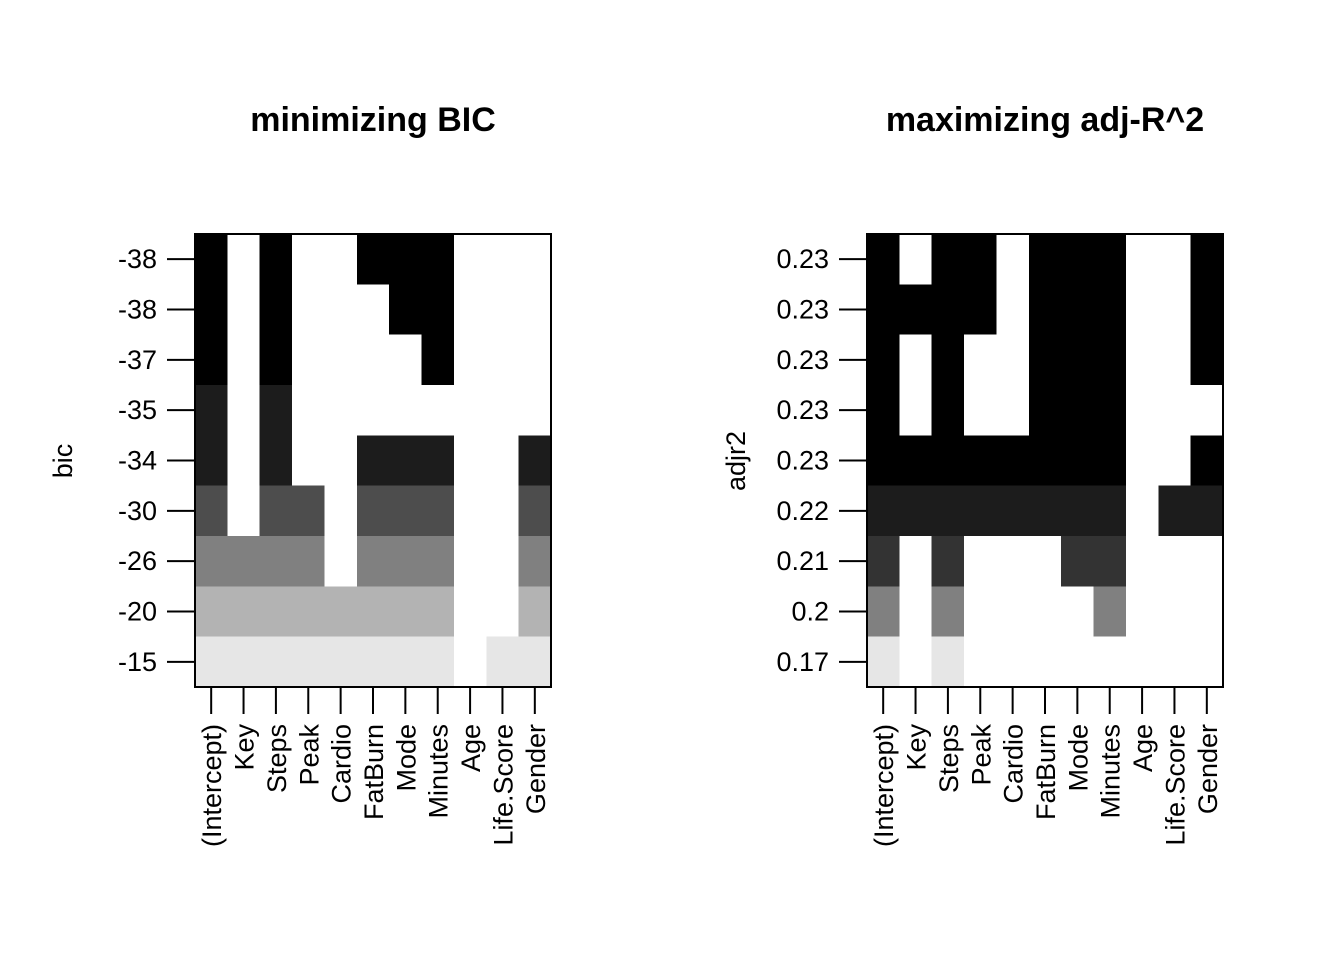 The height and width of the screenshot is (960, 1344). What do you see at coordinates (137, 259) in the screenshot?
I see `y-tick-label: -38` at bounding box center [137, 259].